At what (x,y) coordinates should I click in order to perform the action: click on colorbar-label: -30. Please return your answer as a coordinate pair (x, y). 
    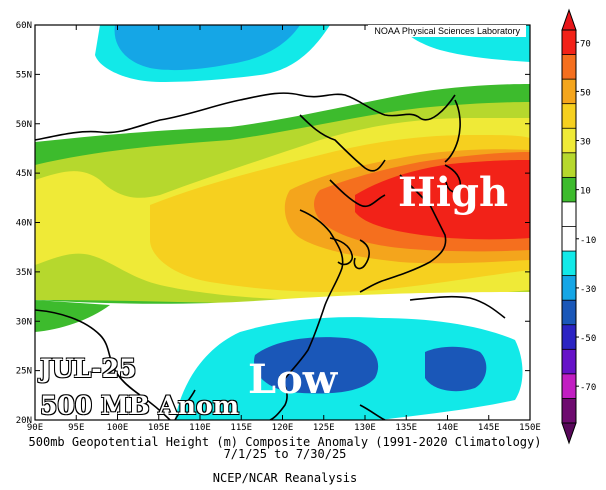
    Looking at the image, I should click on (588, 290).